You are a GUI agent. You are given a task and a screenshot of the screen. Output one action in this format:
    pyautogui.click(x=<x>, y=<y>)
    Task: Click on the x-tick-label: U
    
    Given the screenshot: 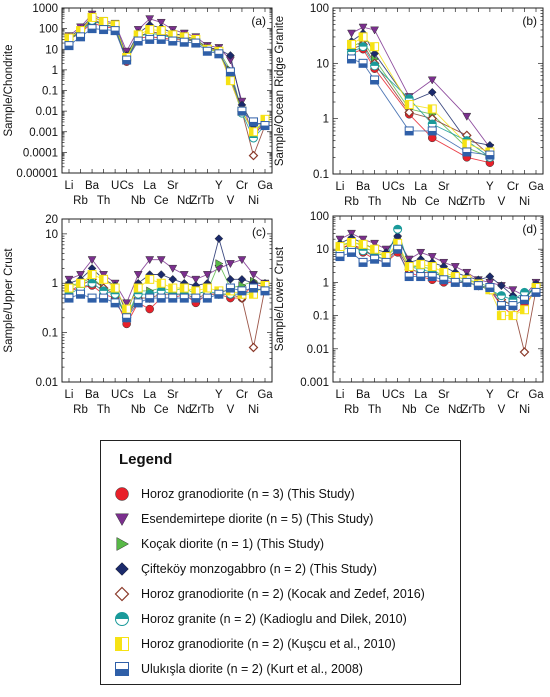 What is the action you would take?
    pyautogui.click(x=386, y=395)
    